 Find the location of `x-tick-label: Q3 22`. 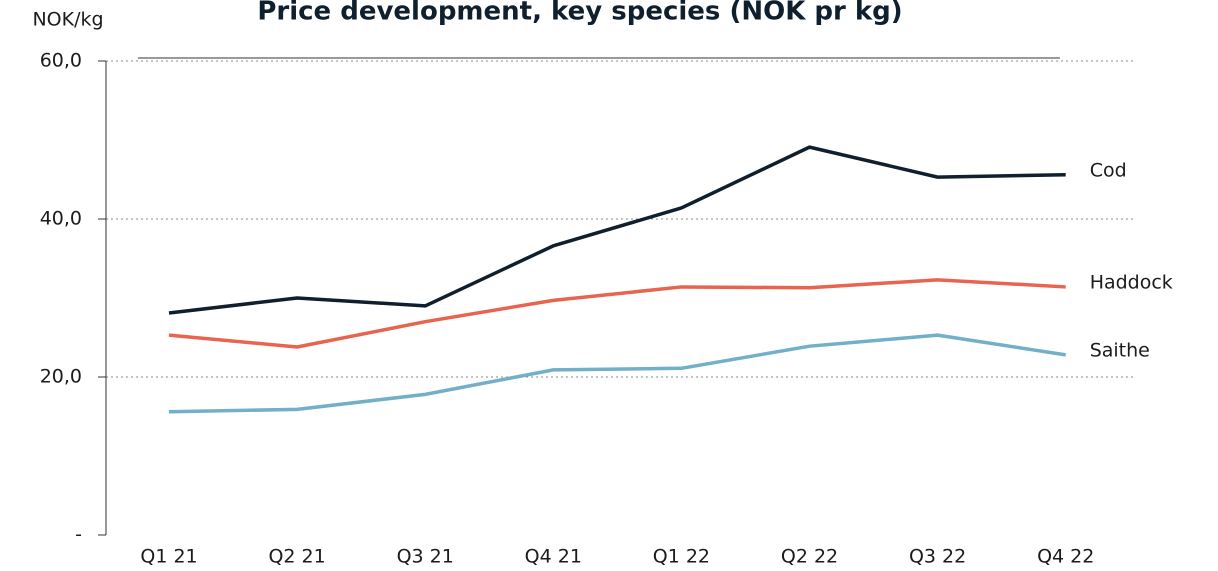

x-tick-label: Q3 22 is located at coordinates (937, 557).